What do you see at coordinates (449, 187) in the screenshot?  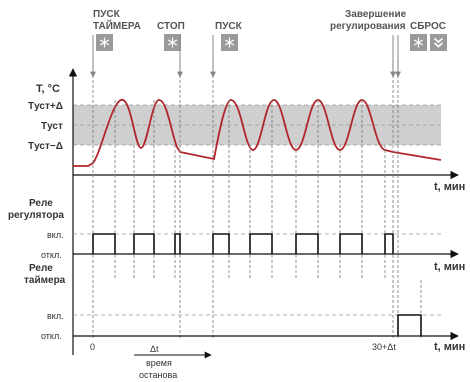 I see `temperature-time-label: t, мин` at bounding box center [449, 187].